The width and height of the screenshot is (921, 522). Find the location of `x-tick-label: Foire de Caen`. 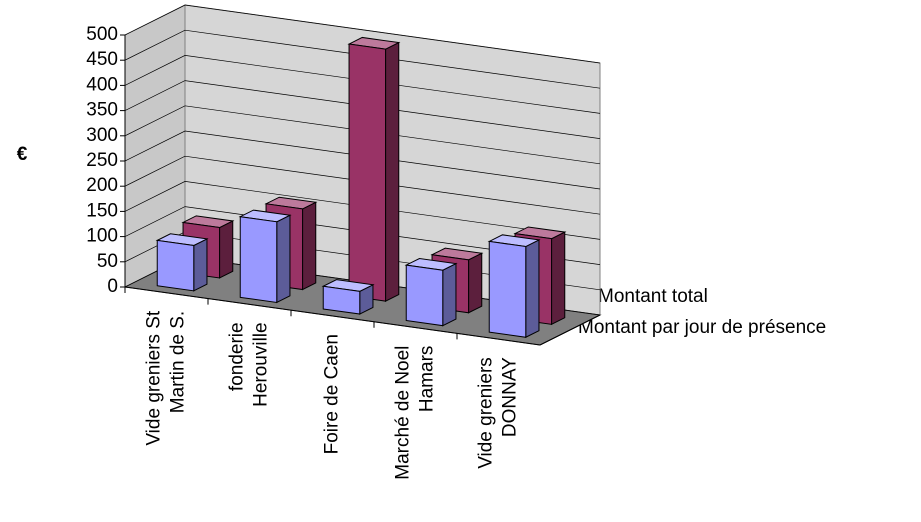

x-tick-label: Foire de Caen is located at coordinates (332, 394).